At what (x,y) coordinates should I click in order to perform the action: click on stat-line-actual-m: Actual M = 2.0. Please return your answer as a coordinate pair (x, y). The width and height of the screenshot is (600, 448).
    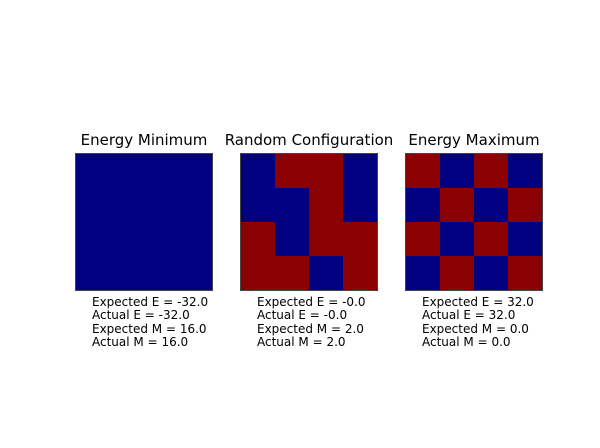
    Looking at the image, I should click on (301, 342).